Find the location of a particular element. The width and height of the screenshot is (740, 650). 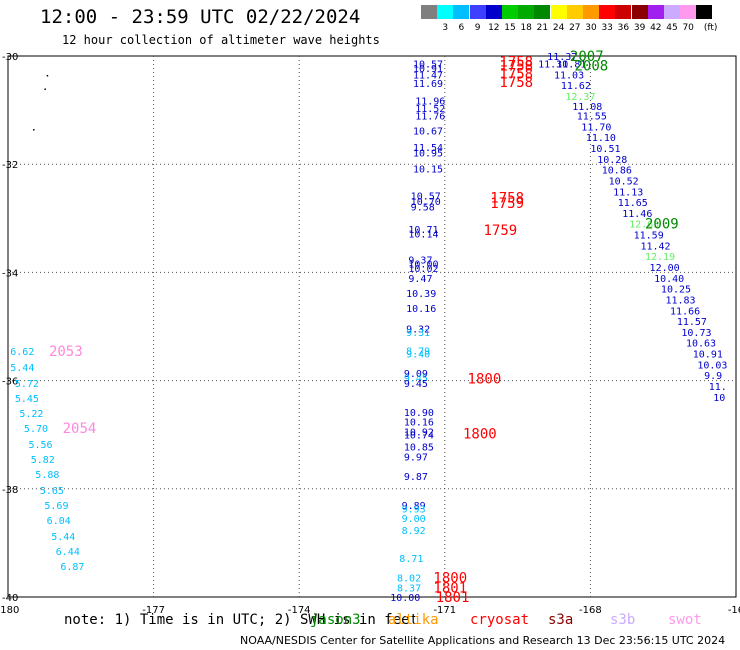

y-tick-label: -40 is located at coordinates (10, 598).